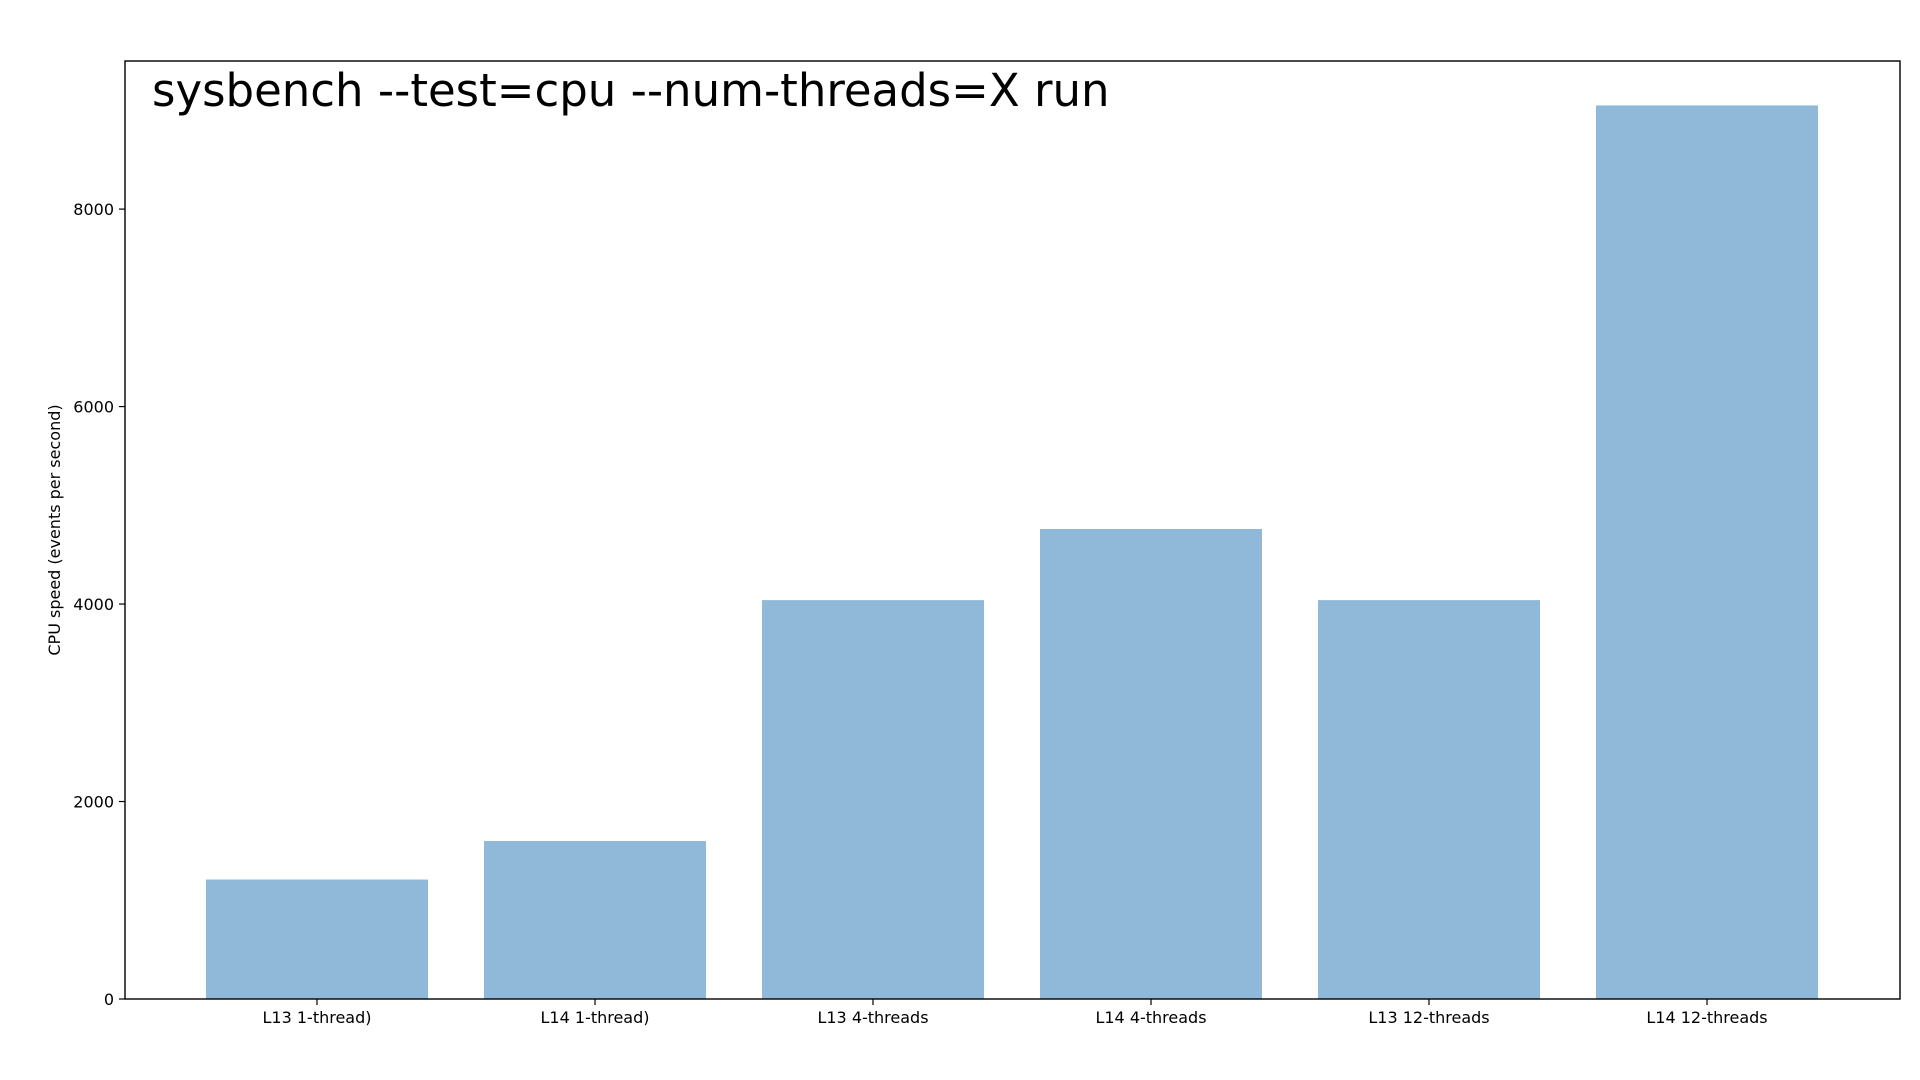  I want to click on x-tick-label: L14 12-threads, so click(1706, 1017).